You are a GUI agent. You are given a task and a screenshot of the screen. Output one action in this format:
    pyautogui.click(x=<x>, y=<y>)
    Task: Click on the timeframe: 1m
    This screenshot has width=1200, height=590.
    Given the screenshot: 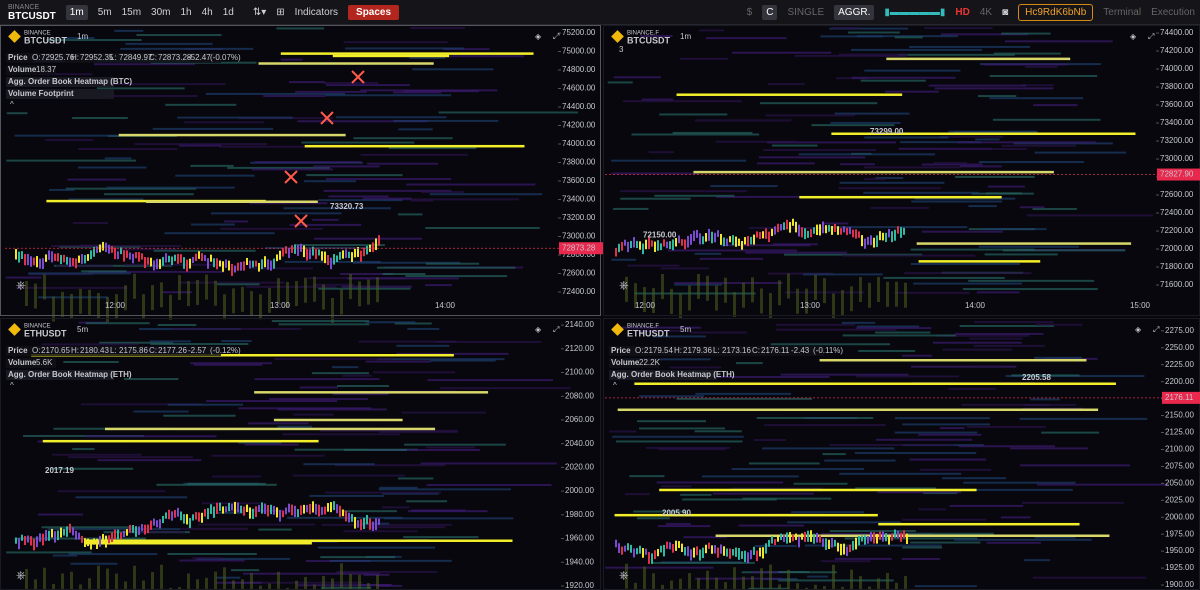 What is the action you would take?
    pyautogui.click(x=76, y=12)
    